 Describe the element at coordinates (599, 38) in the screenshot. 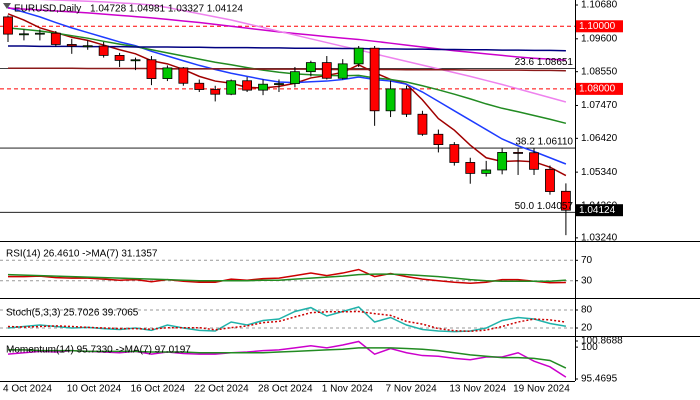

I see `y-tick-label: 1.09600` at that location.